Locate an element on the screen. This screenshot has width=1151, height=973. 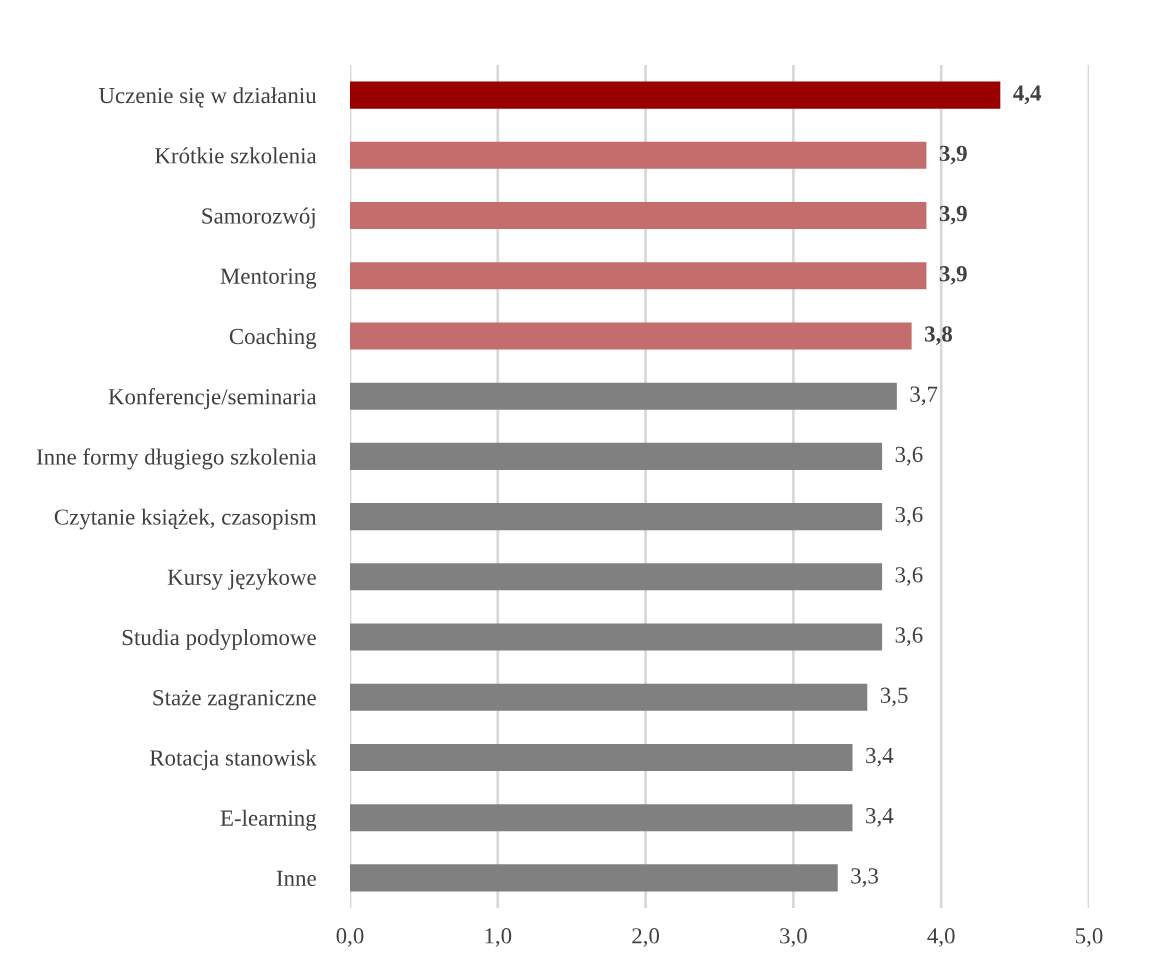
y-tick-label: Inne is located at coordinates (296, 878).